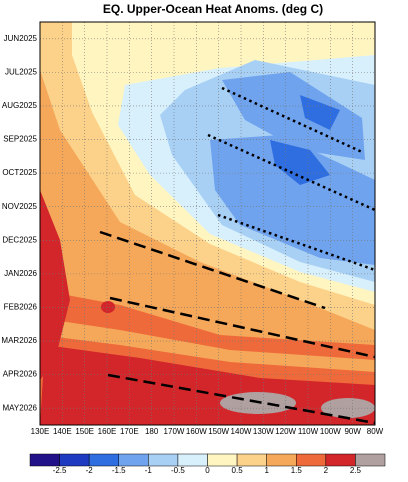  Describe the element at coordinates (62, 431) in the screenshot. I see `x-tick-label: 140E` at that location.